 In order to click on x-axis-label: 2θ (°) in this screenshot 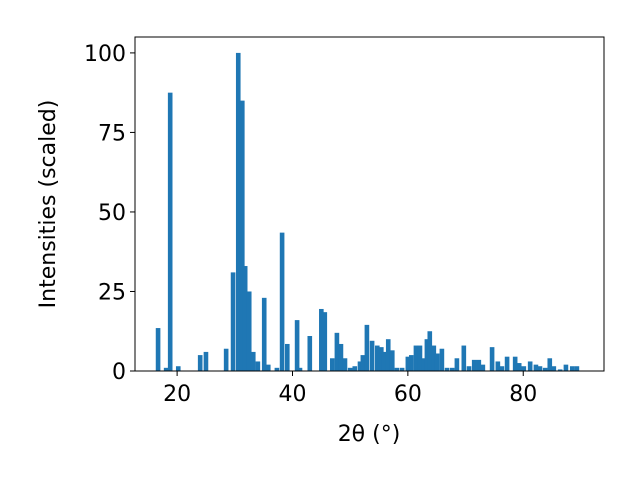, I will do `click(369, 434)`.